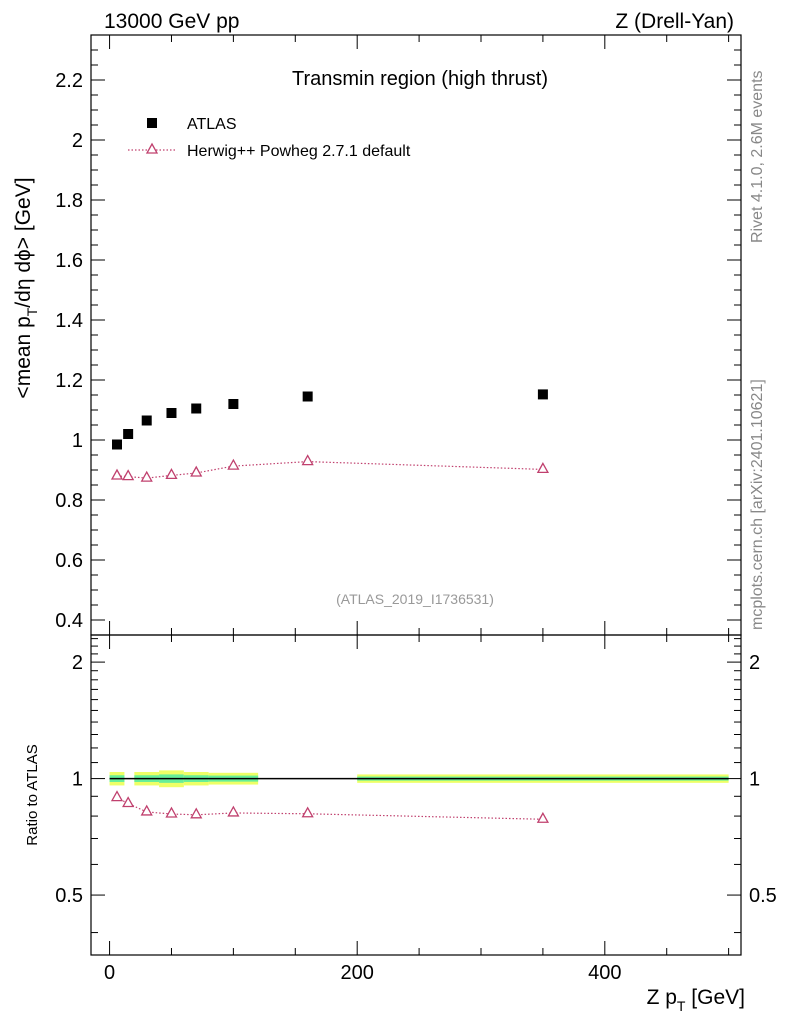 The image size is (786, 1024). What do you see at coordinates (415, 599) in the screenshot?
I see `watermark: (ATLAS_2019_I1736531)` at bounding box center [415, 599].